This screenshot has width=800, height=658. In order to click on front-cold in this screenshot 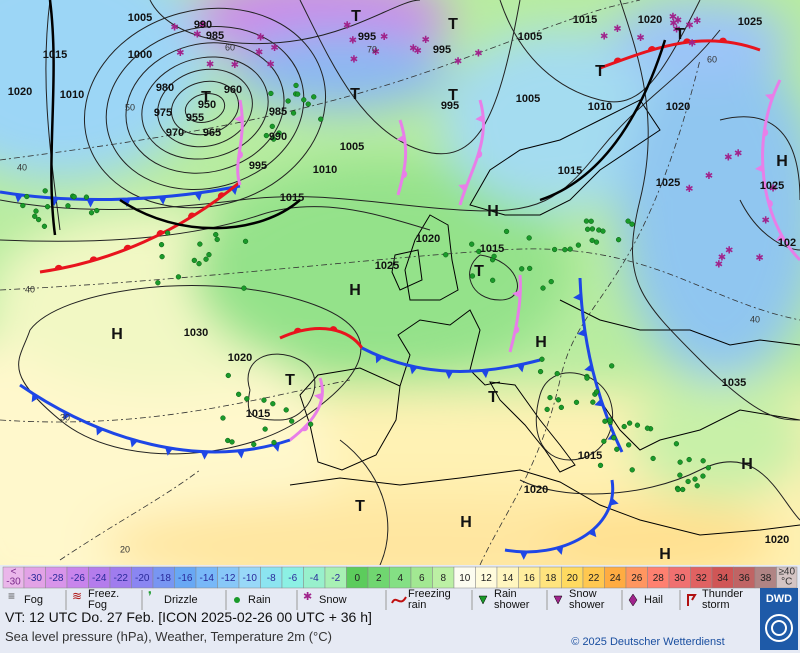, I will do `click(559, 516)`.